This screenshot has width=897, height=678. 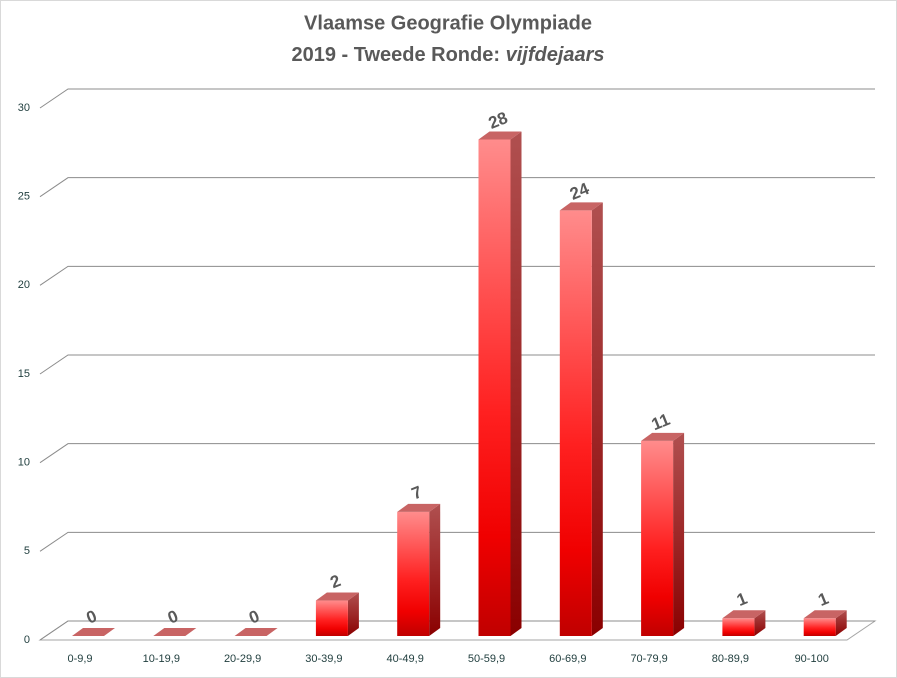 I want to click on y-tick-label: 20, so click(x=24, y=285).